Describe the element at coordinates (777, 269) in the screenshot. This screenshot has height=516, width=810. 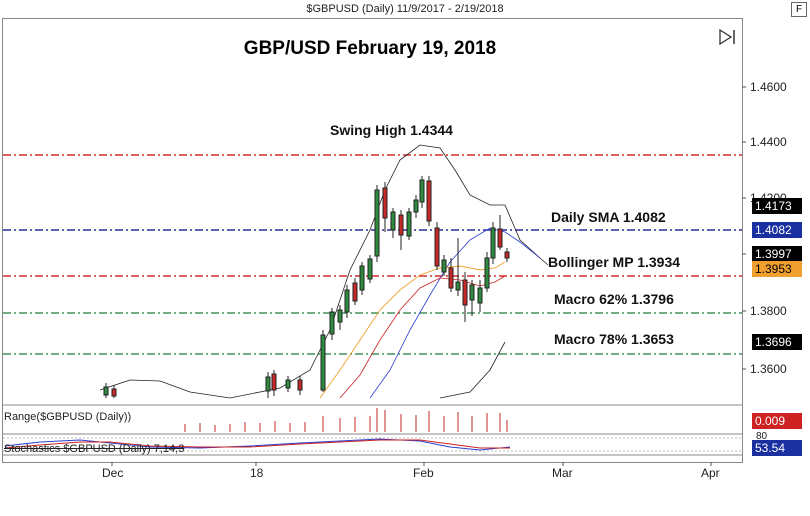
I see `price-tag-mid: 1.3953` at that location.